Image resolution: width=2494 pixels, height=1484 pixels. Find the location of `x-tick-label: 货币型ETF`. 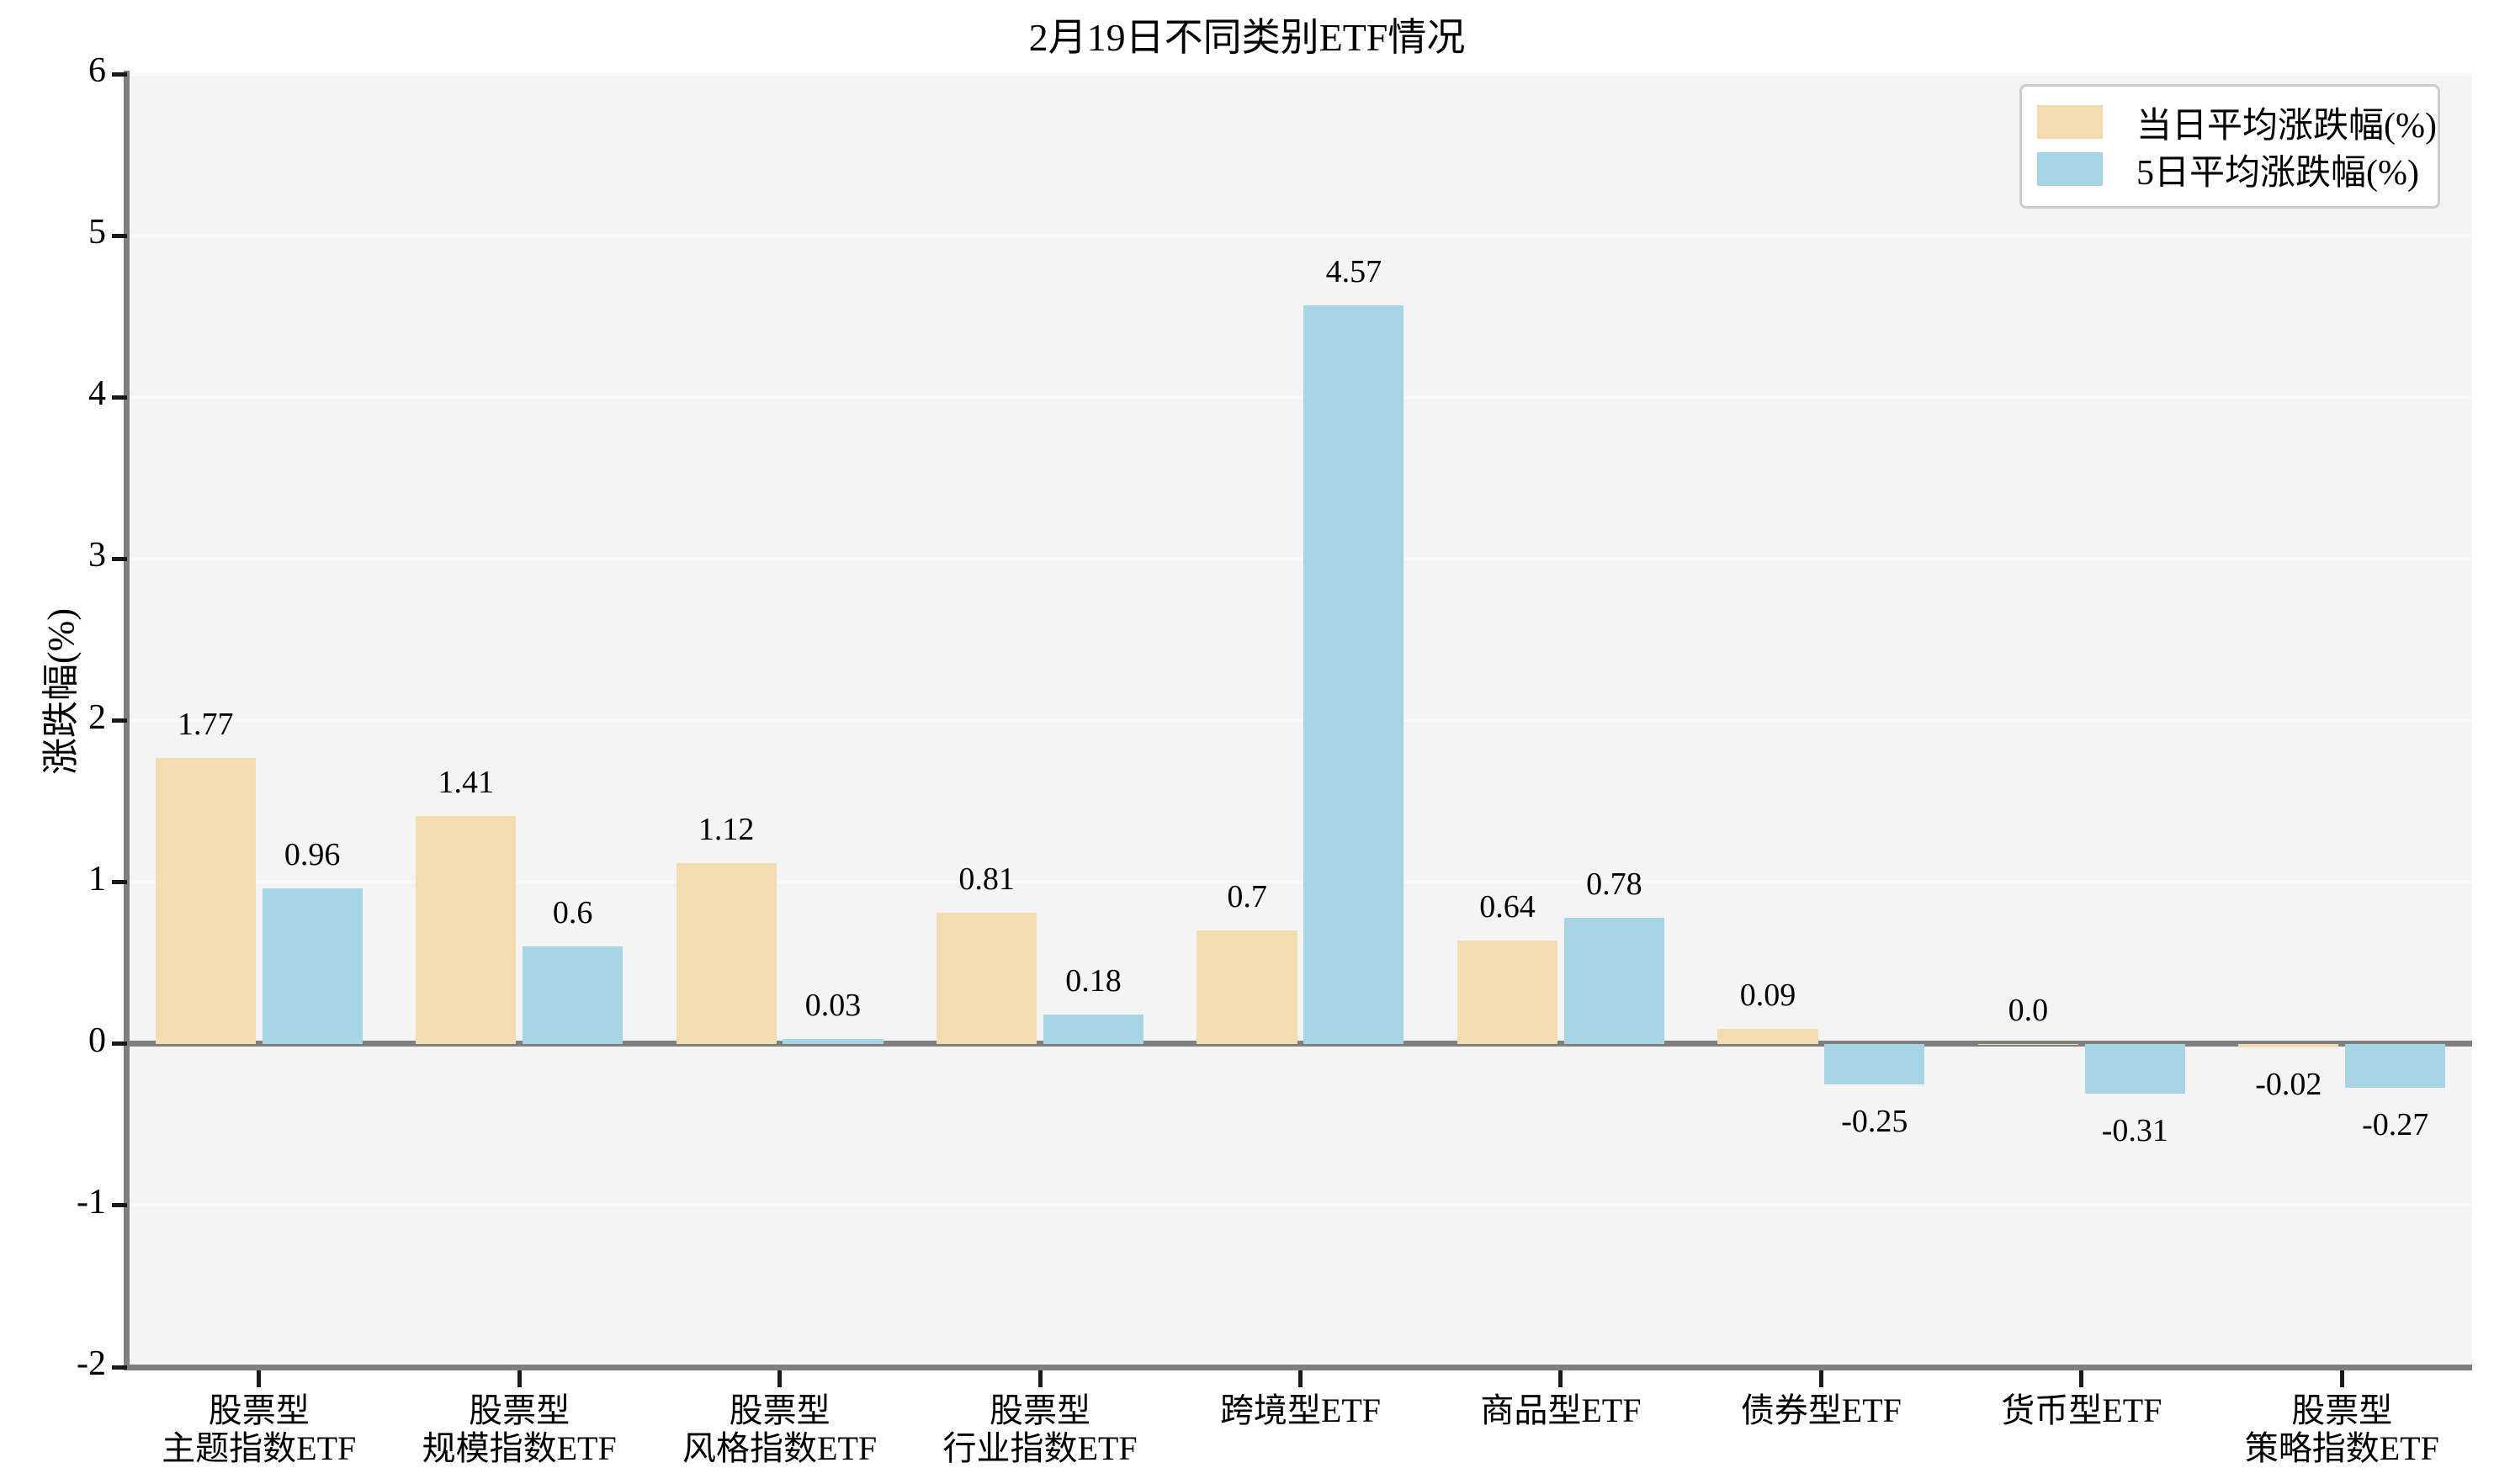

x-tick-label: 货币型ETF is located at coordinates (2081, 1410).